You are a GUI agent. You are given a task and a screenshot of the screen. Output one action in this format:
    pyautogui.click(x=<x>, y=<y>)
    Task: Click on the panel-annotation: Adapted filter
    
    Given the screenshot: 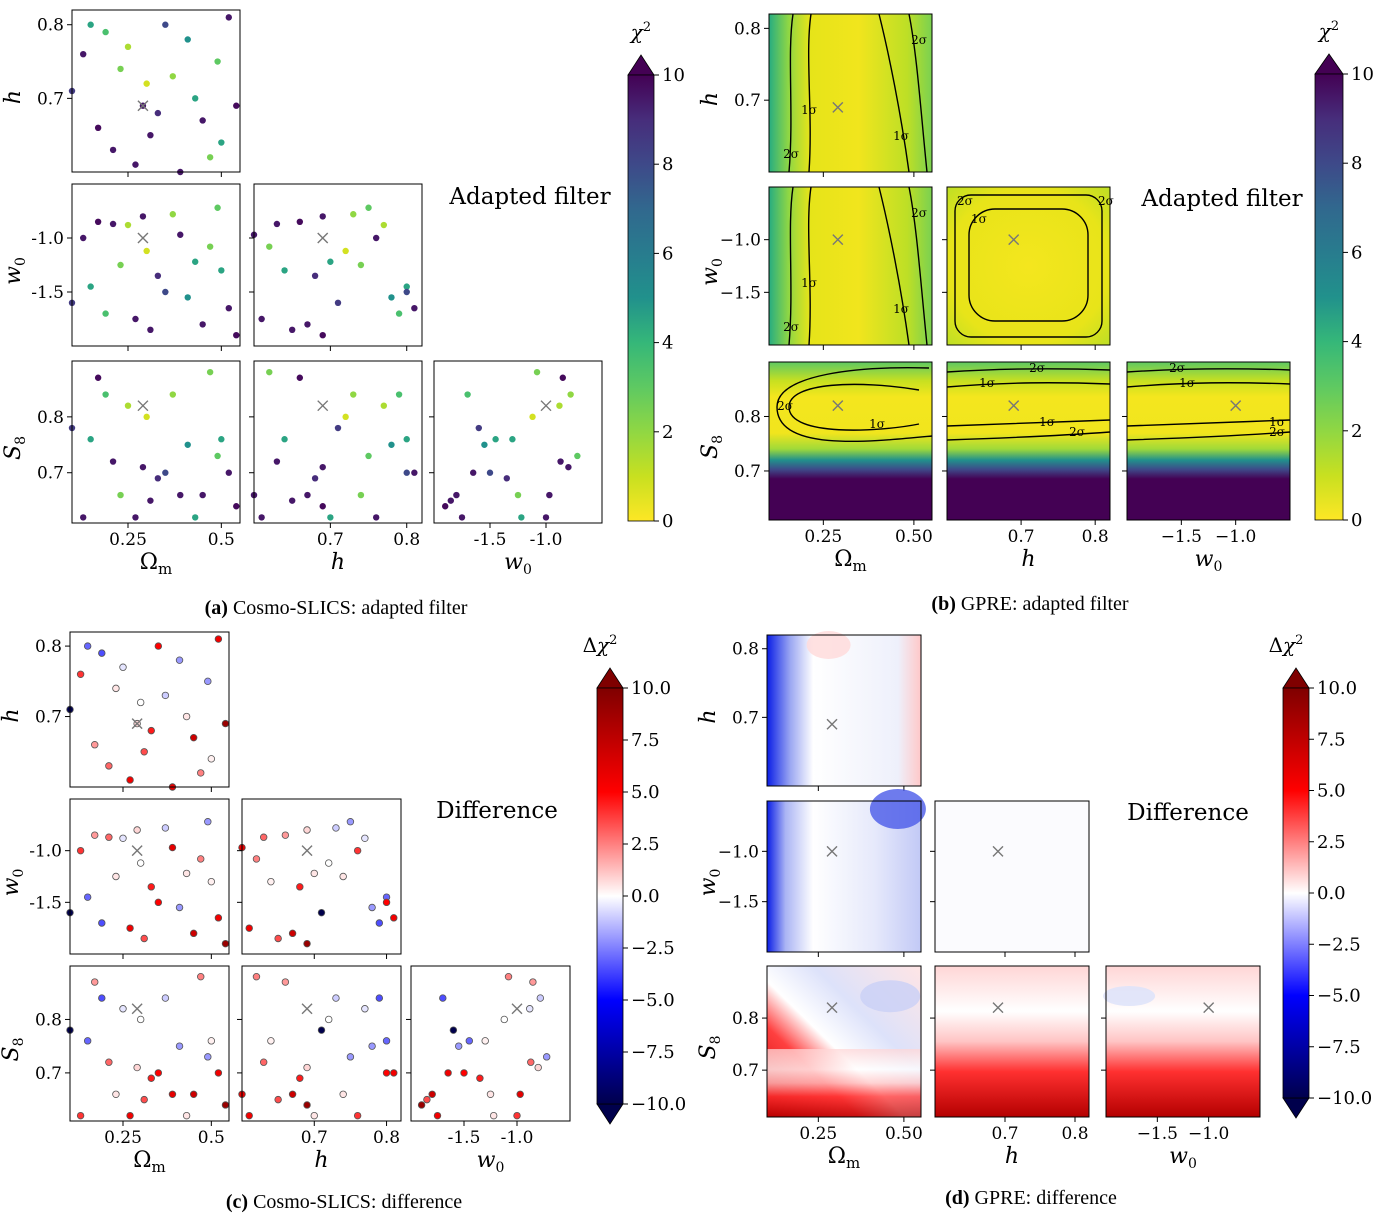 What is the action you would take?
    pyautogui.click(x=529, y=197)
    